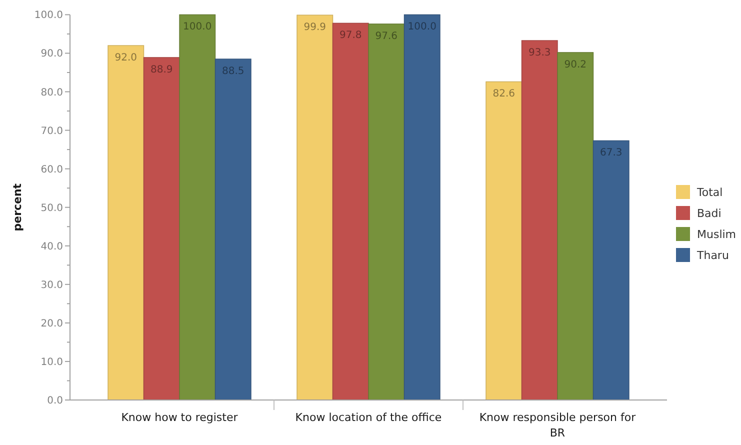 The image size is (741, 445). I want to click on y-tick-label: 40.0, so click(51, 246).